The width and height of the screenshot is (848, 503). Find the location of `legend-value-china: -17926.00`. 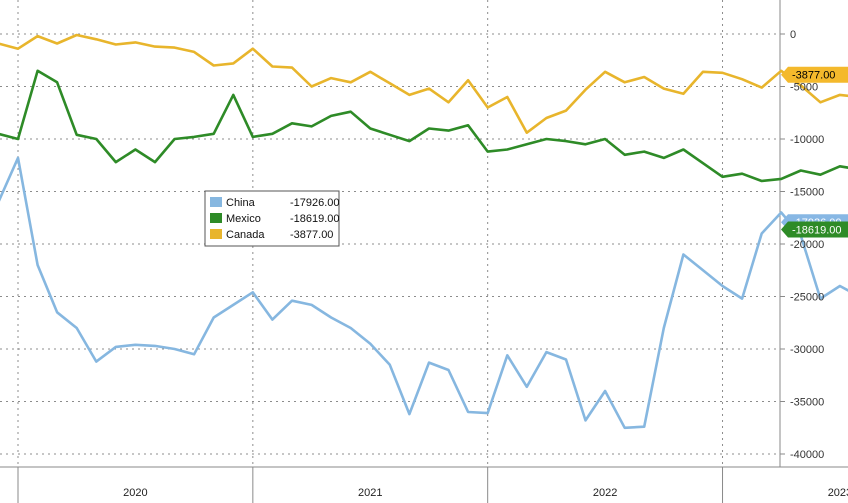

legend-value-china: -17926.00 is located at coordinates (315, 203).